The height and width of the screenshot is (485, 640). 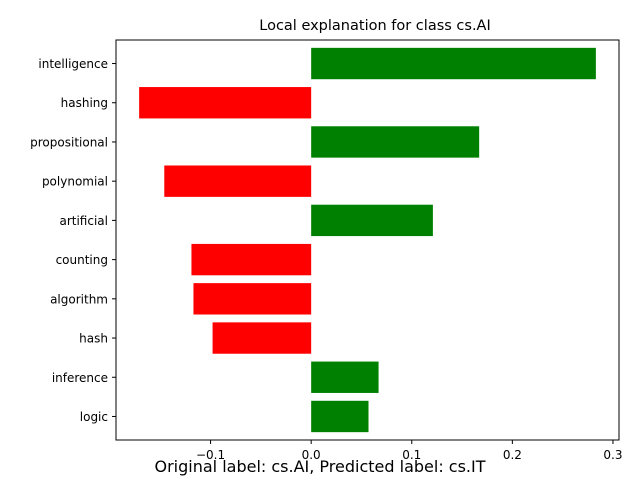 I want to click on bar-inference, so click(x=345, y=377).